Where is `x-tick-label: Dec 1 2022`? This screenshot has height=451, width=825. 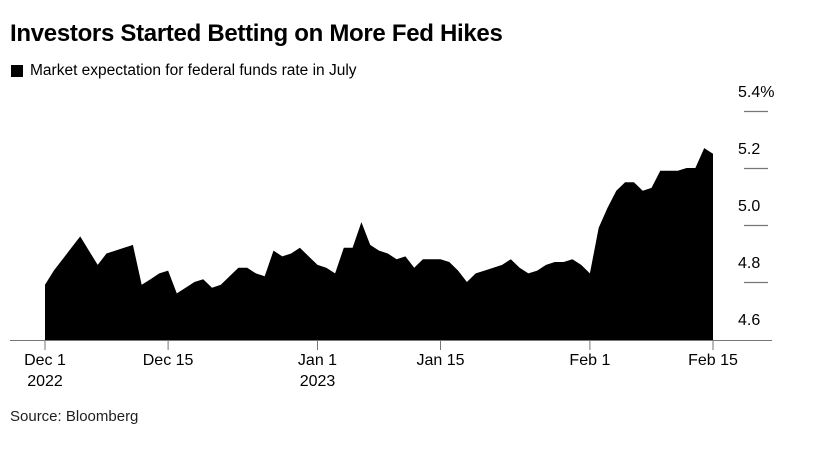
x-tick-label: Dec 1 2022 is located at coordinates (45, 371).